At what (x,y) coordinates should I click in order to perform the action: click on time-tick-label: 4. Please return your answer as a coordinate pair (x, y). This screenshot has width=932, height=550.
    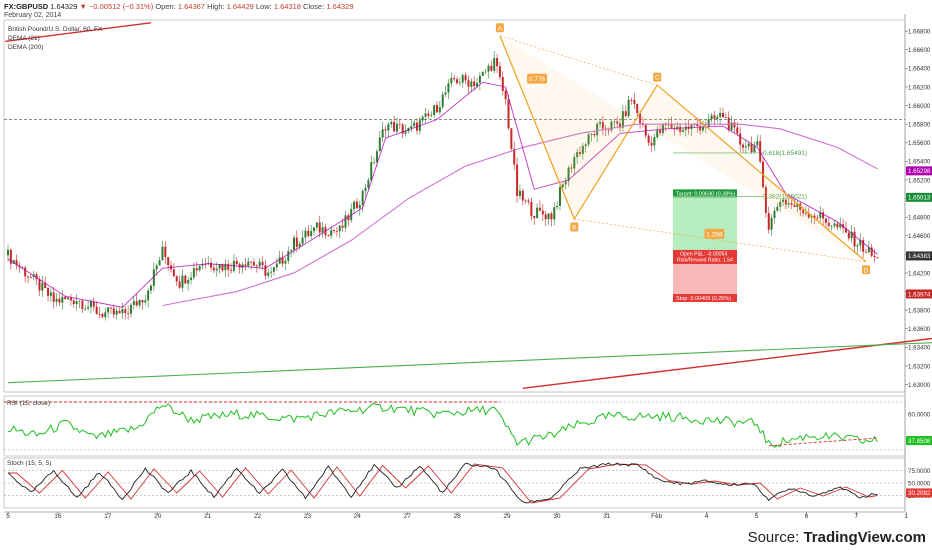
    Looking at the image, I should click on (707, 516).